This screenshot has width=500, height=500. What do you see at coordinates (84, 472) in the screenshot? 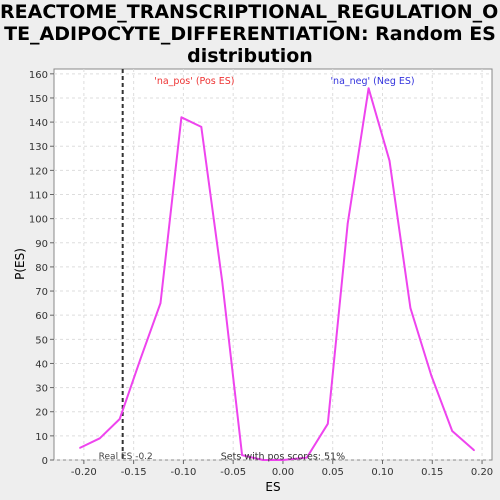
I see `x-tick-label: -0.20` at bounding box center [84, 472].